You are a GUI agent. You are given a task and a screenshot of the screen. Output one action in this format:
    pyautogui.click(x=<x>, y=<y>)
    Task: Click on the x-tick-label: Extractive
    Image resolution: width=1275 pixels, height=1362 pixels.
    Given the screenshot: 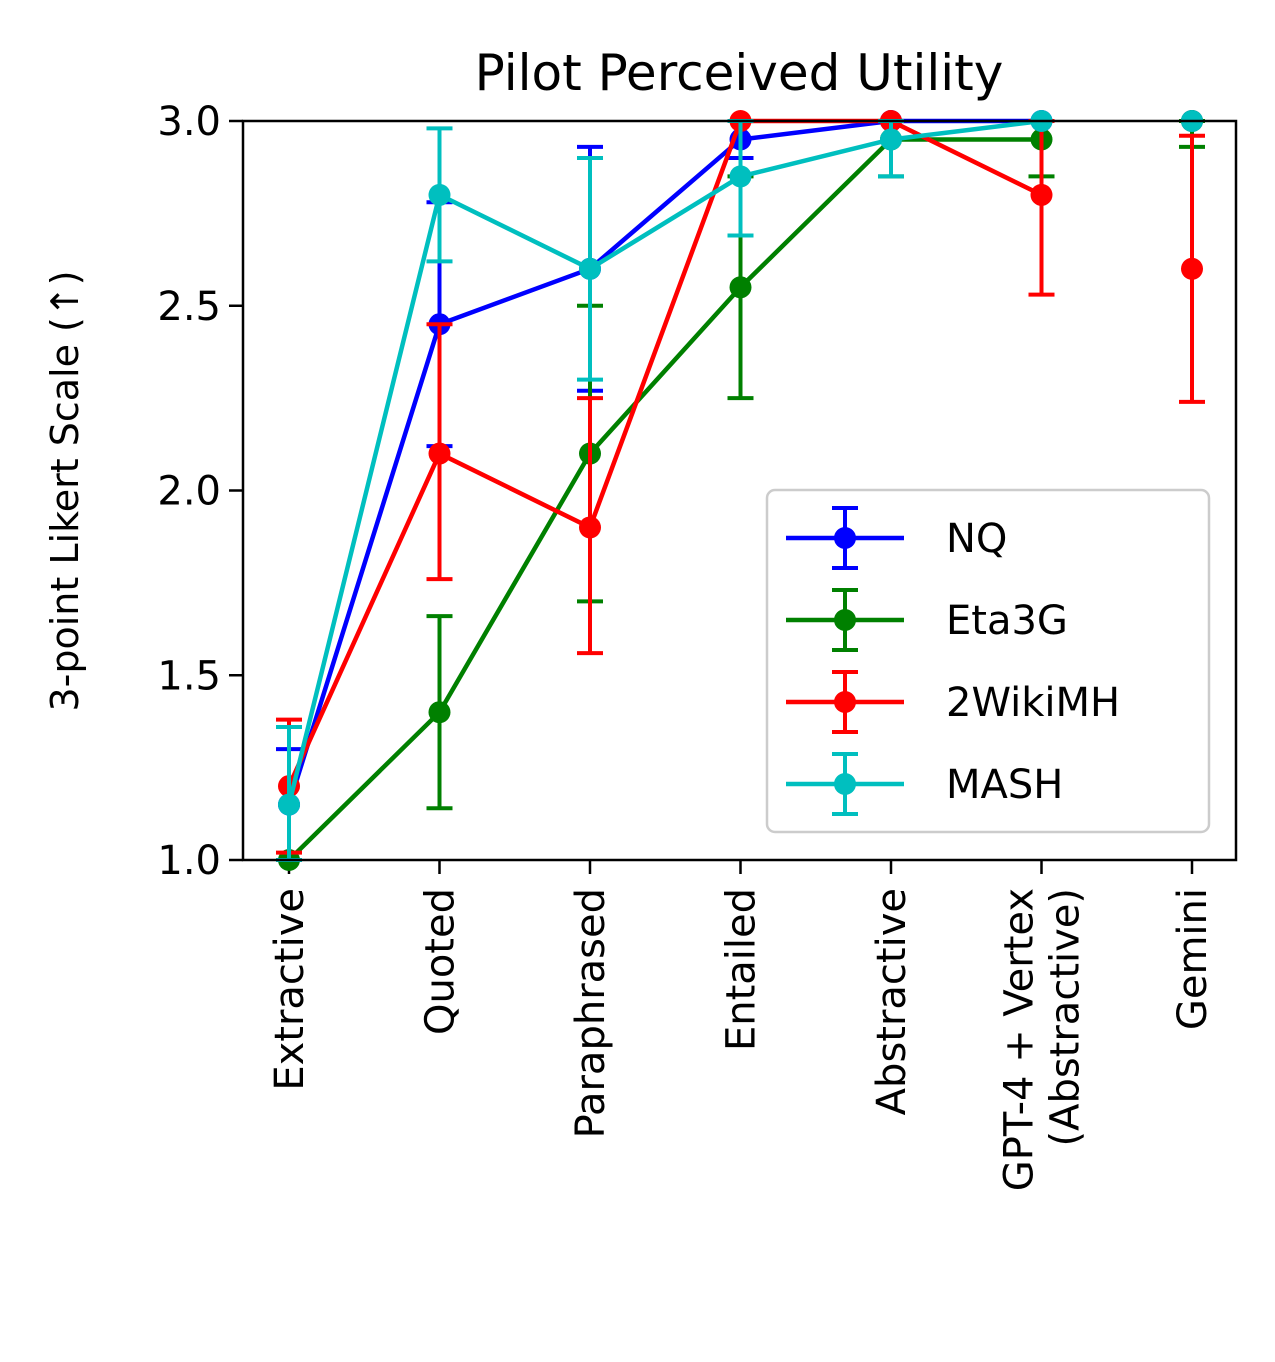 What is the action you would take?
    pyautogui.click(x=290, y=989)
    